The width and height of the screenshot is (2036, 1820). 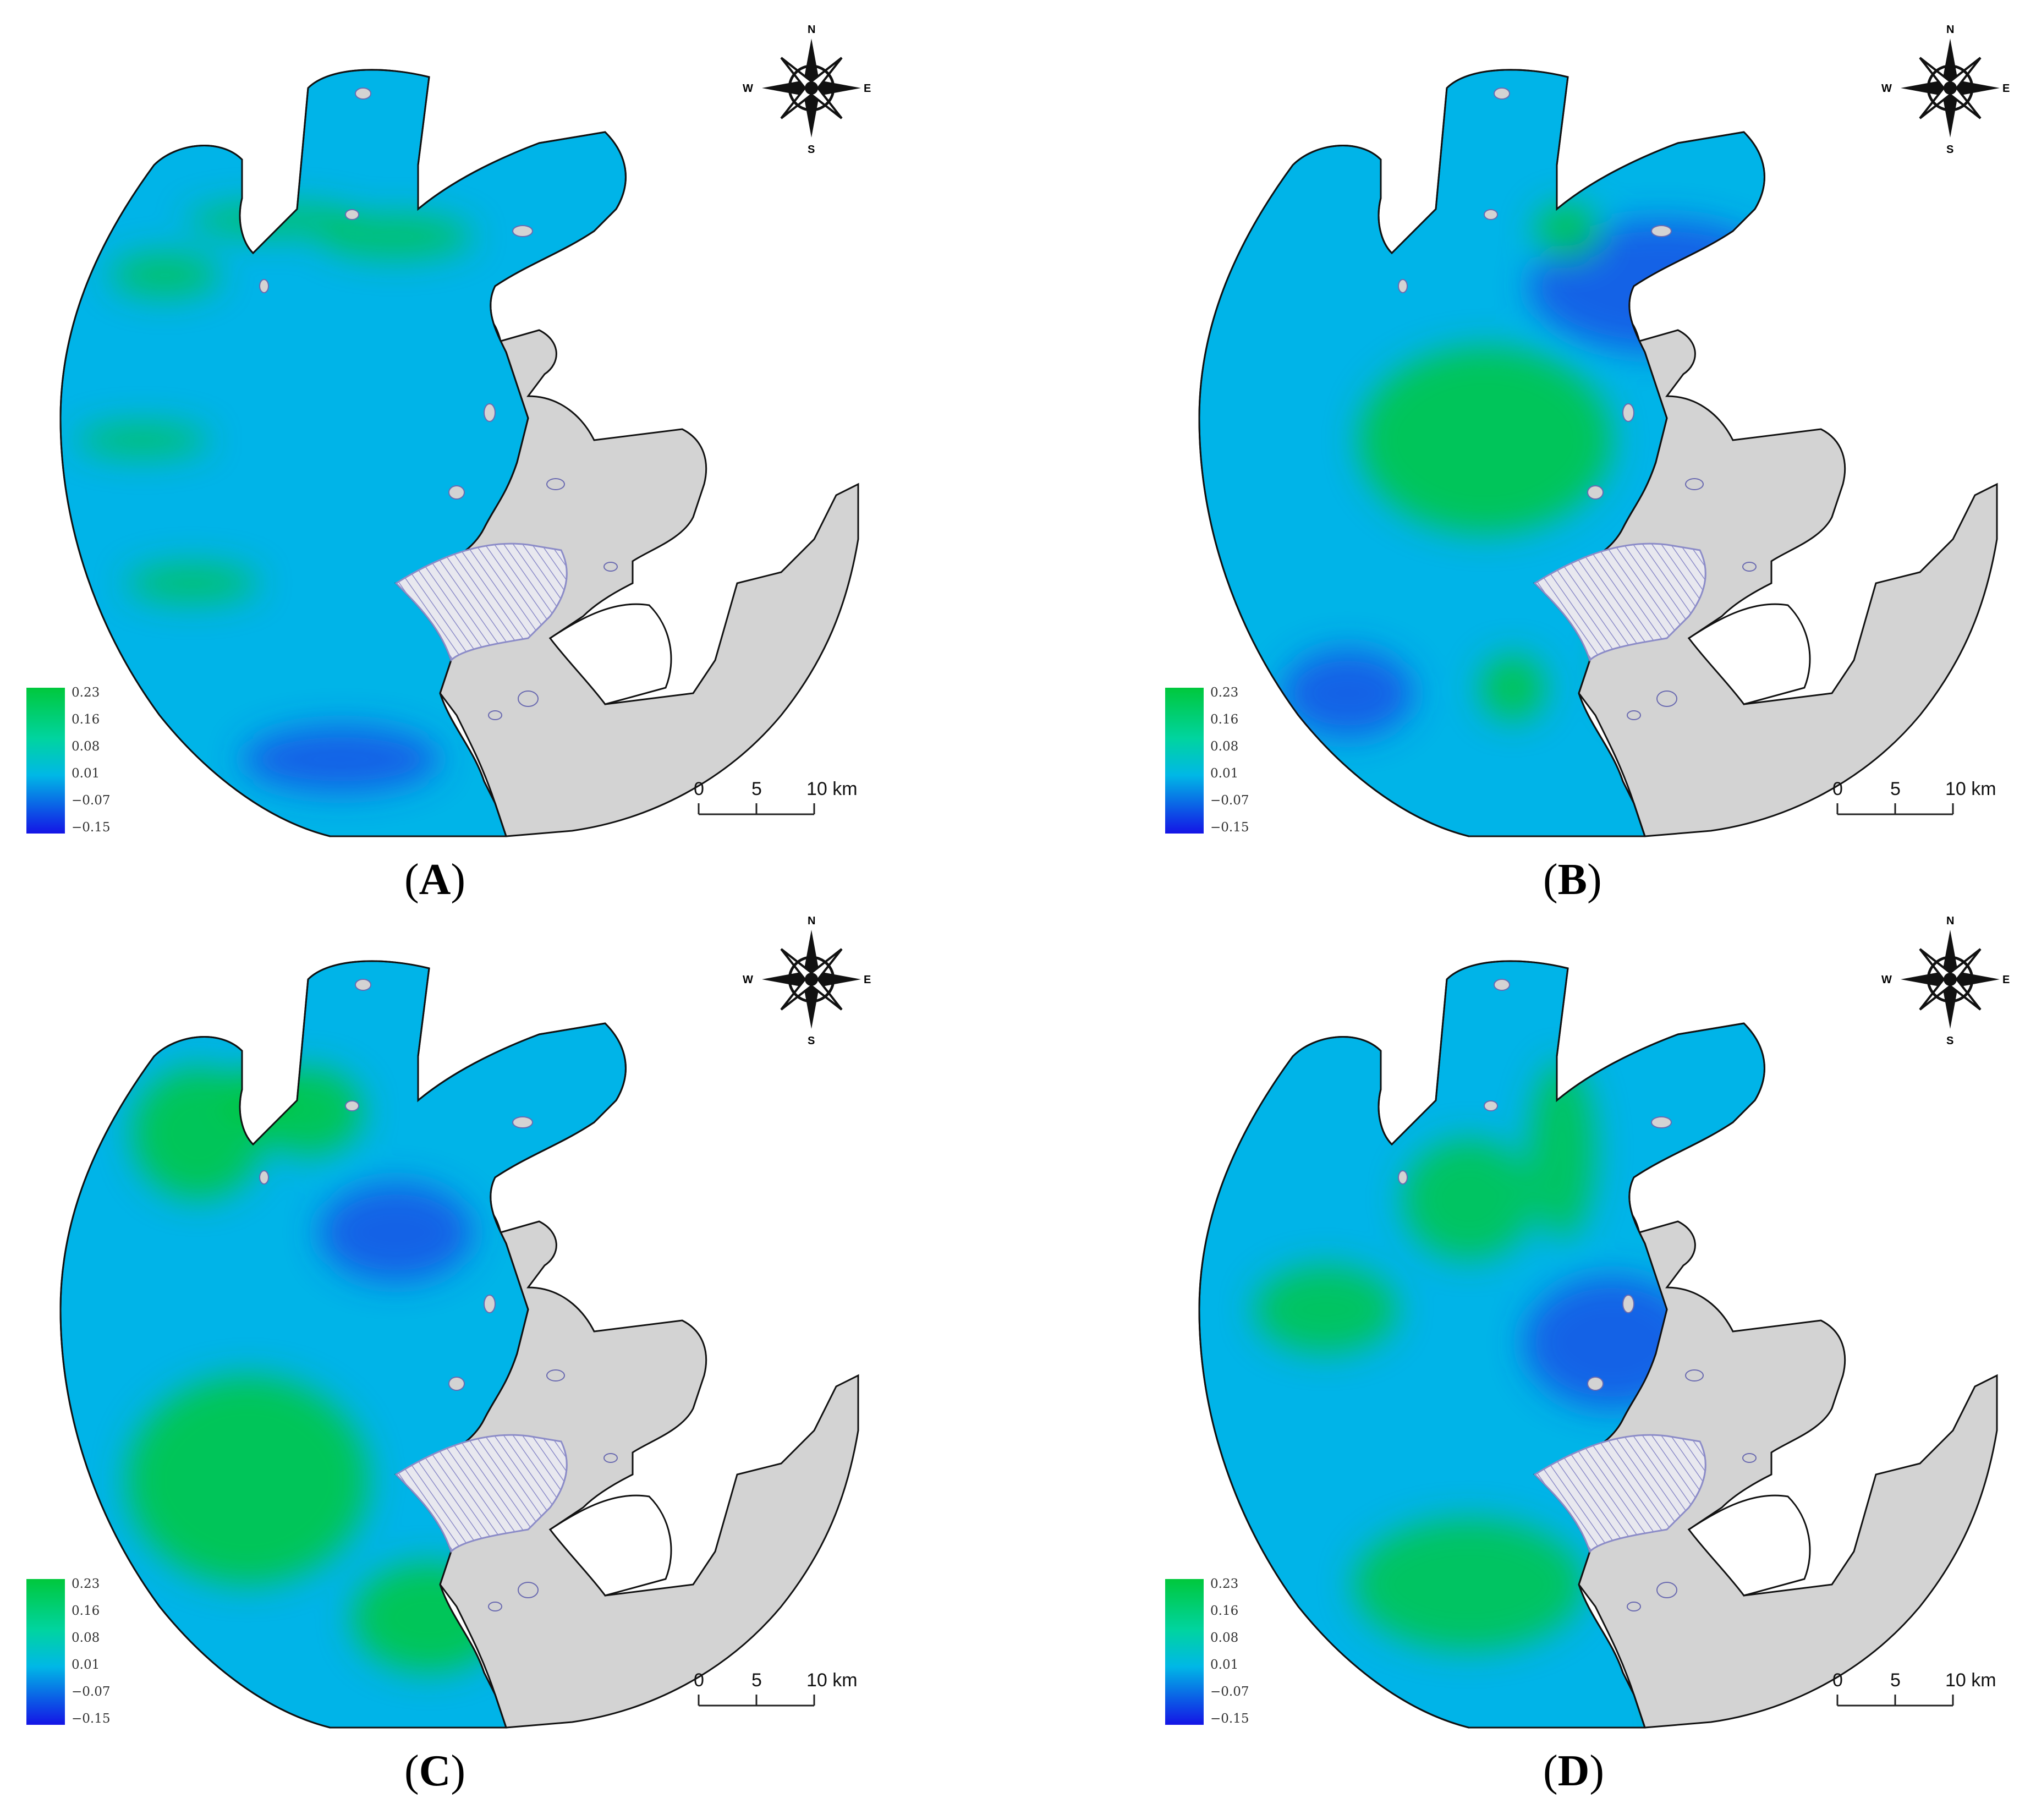 I want to click on panel-label: (C), so click(x=434, y=1771).